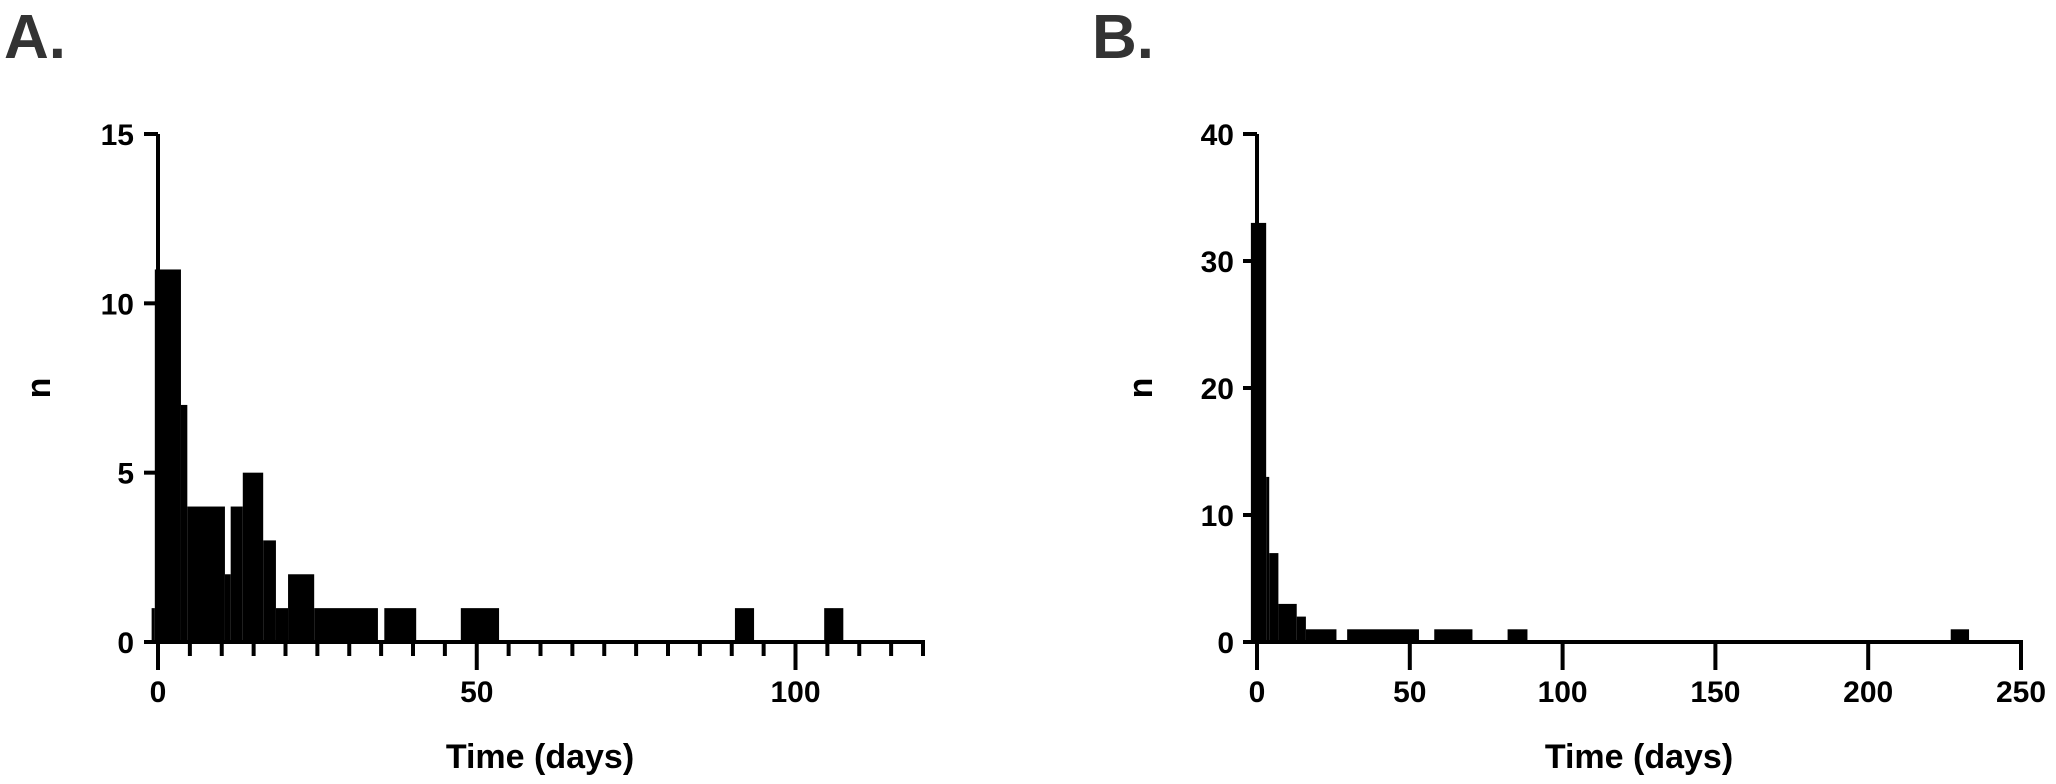  What do you see at coordinates (1217, 389) in the screenshot?
I see `y-tick-label: 20` at bounding box center [1217, 389].